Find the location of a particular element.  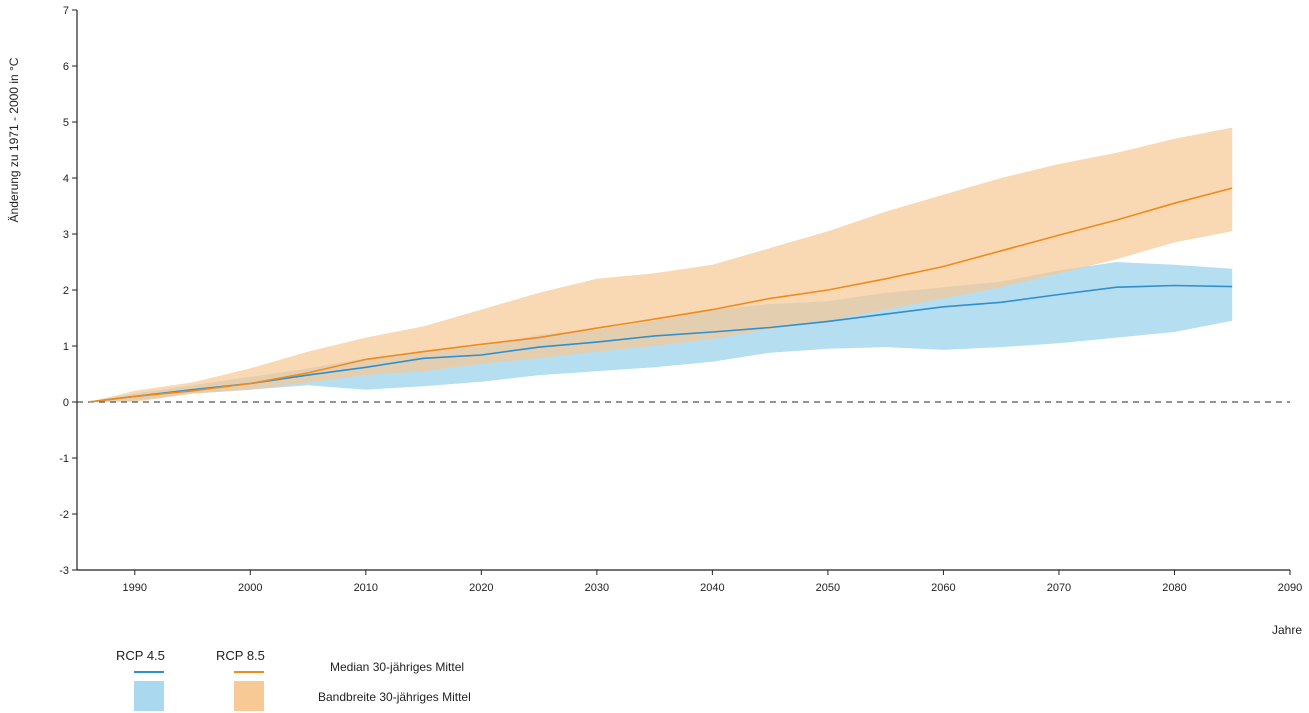

y-tick-label: 0 is located at coordinates (66, 403).